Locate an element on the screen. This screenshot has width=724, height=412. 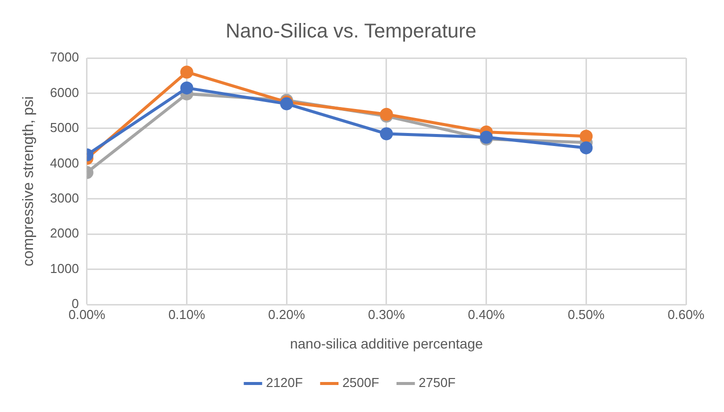
y-tick-label: 1000 is located at coordinates (64, 268).